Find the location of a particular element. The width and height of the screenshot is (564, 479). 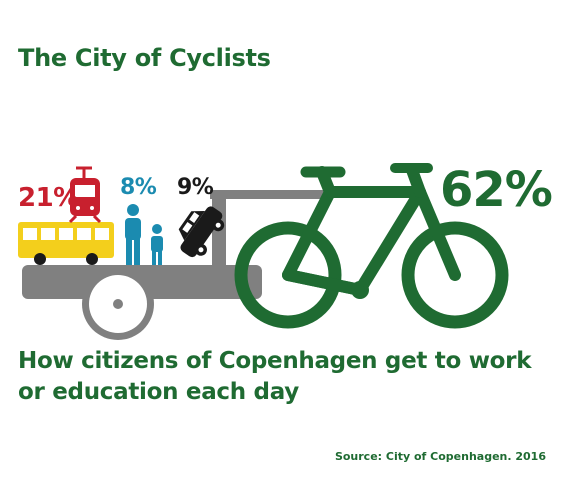

subtitle-line-1: How citizens of Copenhagen get to work is located at coordinates (275, 361).